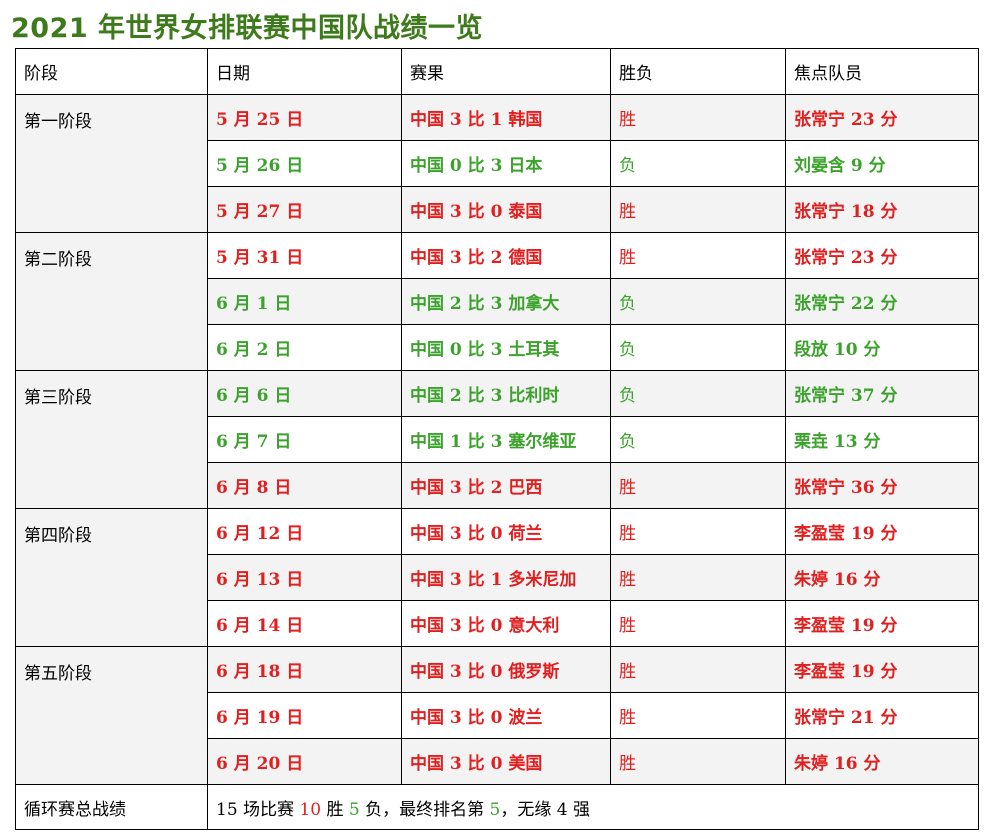  I want to click on player-cell: 张常宁 37 分, so click(882, 393).